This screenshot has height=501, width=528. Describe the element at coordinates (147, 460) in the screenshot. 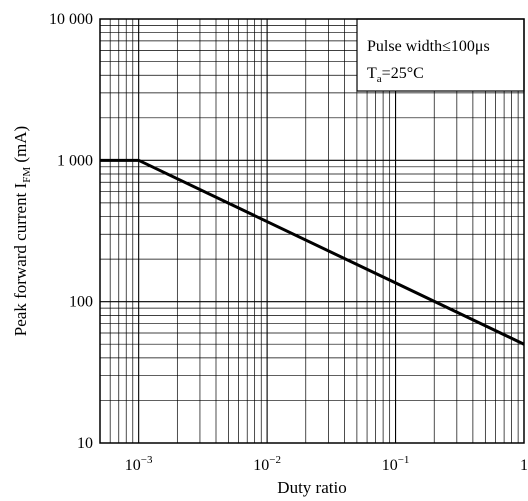

I see `x-tick-exponent: −3` at that location.